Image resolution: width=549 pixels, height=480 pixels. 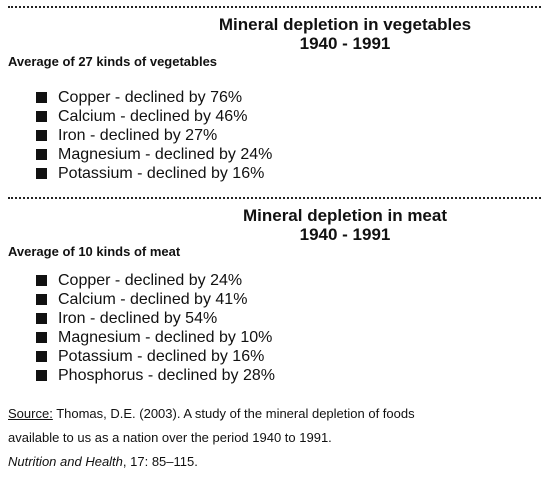 I want to click on list-item-text: Copper - declined by 24%, so click(x=150, y=280).